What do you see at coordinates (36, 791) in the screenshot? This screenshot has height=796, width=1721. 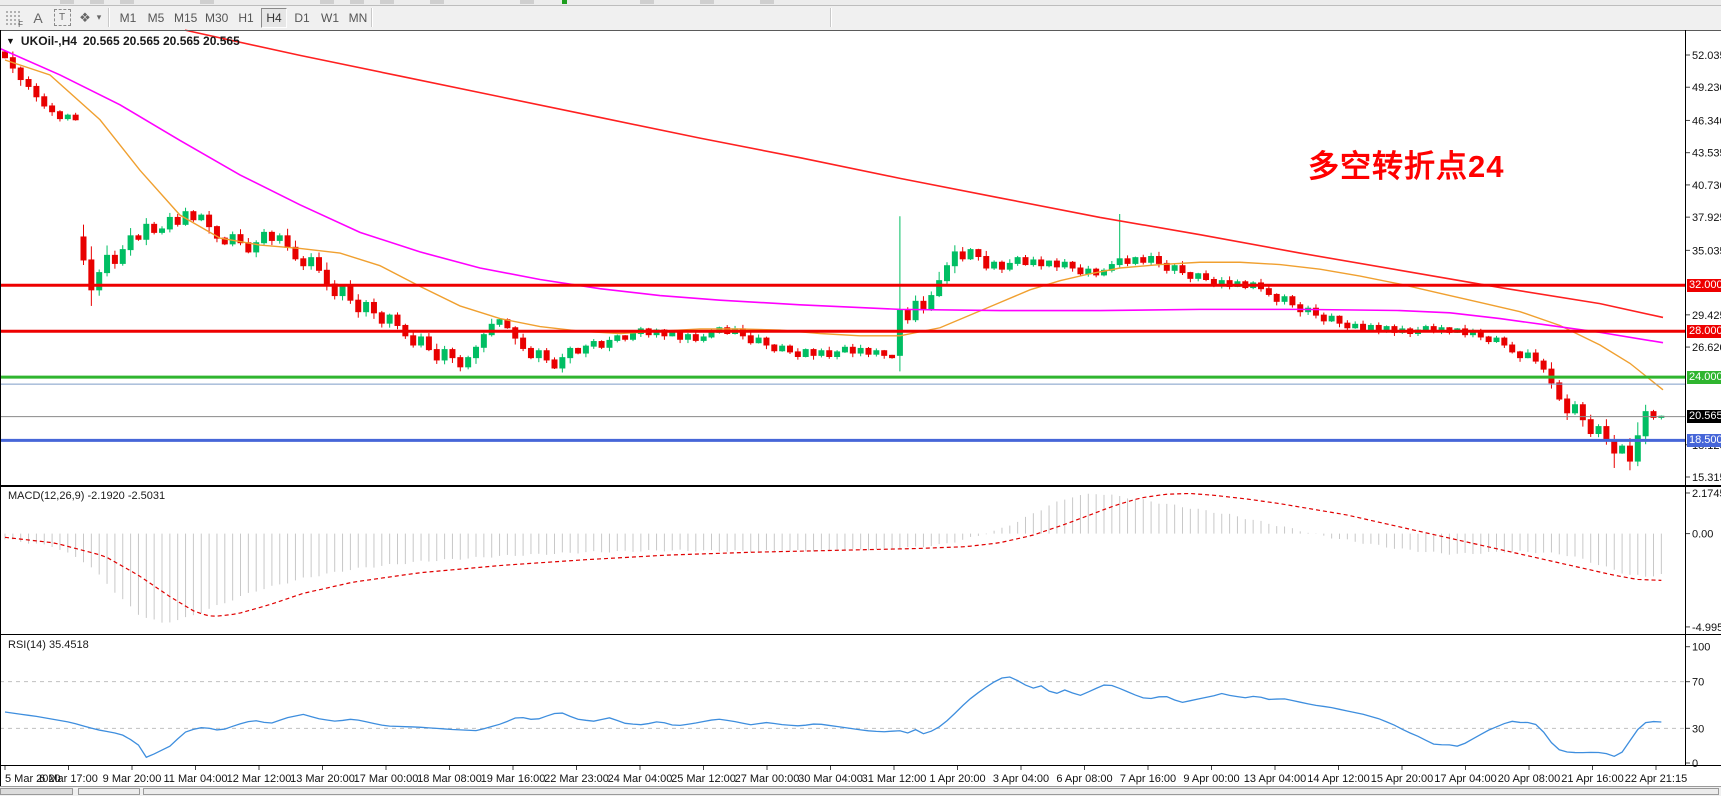 I see `scroll-thumb` at bounding box center [36, 791].